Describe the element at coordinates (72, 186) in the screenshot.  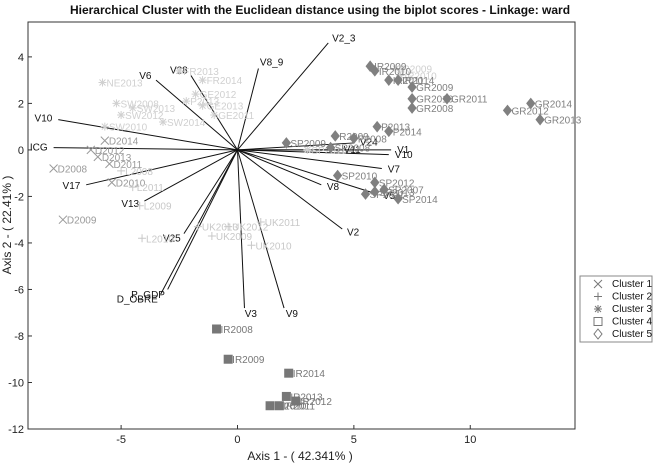
I see `vector-label: V17` at that location.